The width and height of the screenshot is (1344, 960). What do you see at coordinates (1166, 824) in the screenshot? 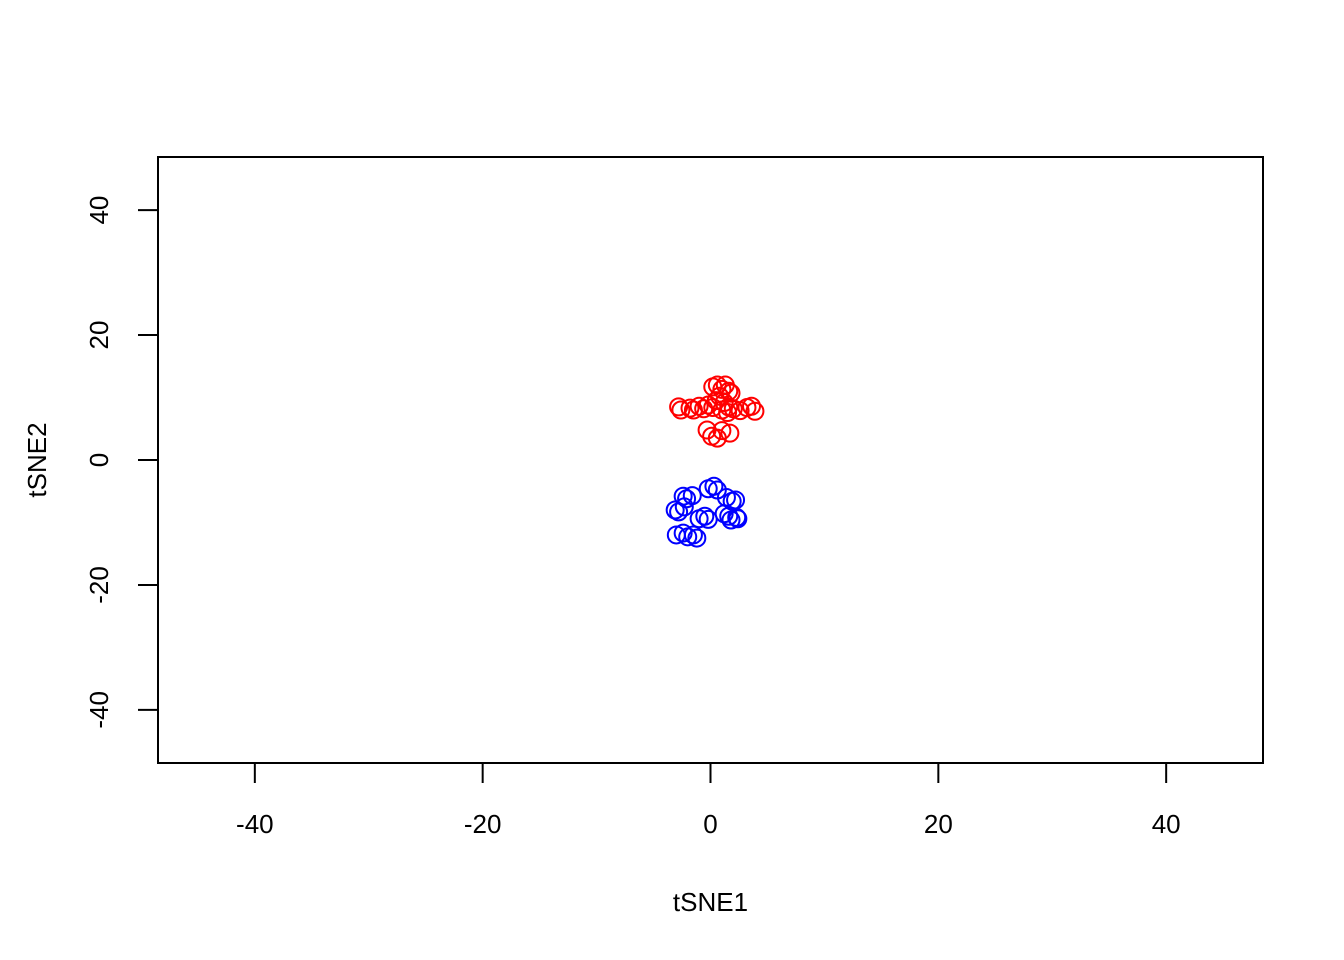
I see `x-tick-label: 40` at bounding box center [1166, 824].